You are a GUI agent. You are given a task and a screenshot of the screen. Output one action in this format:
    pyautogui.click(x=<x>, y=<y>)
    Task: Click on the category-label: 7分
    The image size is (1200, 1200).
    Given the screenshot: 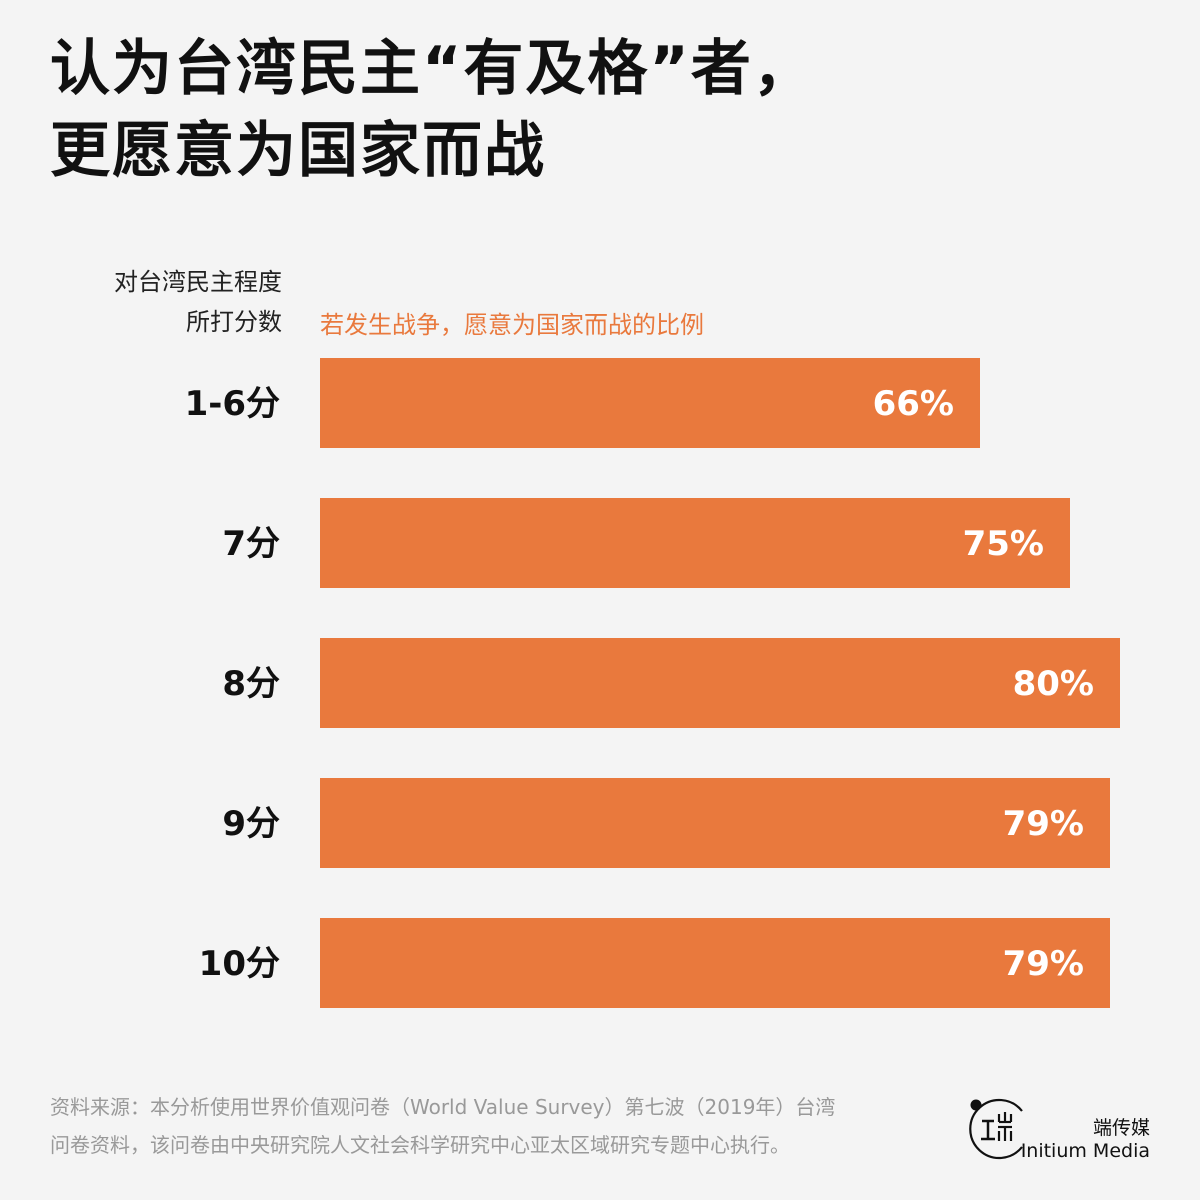 What is the action you would take?
    pyautogui.click(x=251, y=544)
    